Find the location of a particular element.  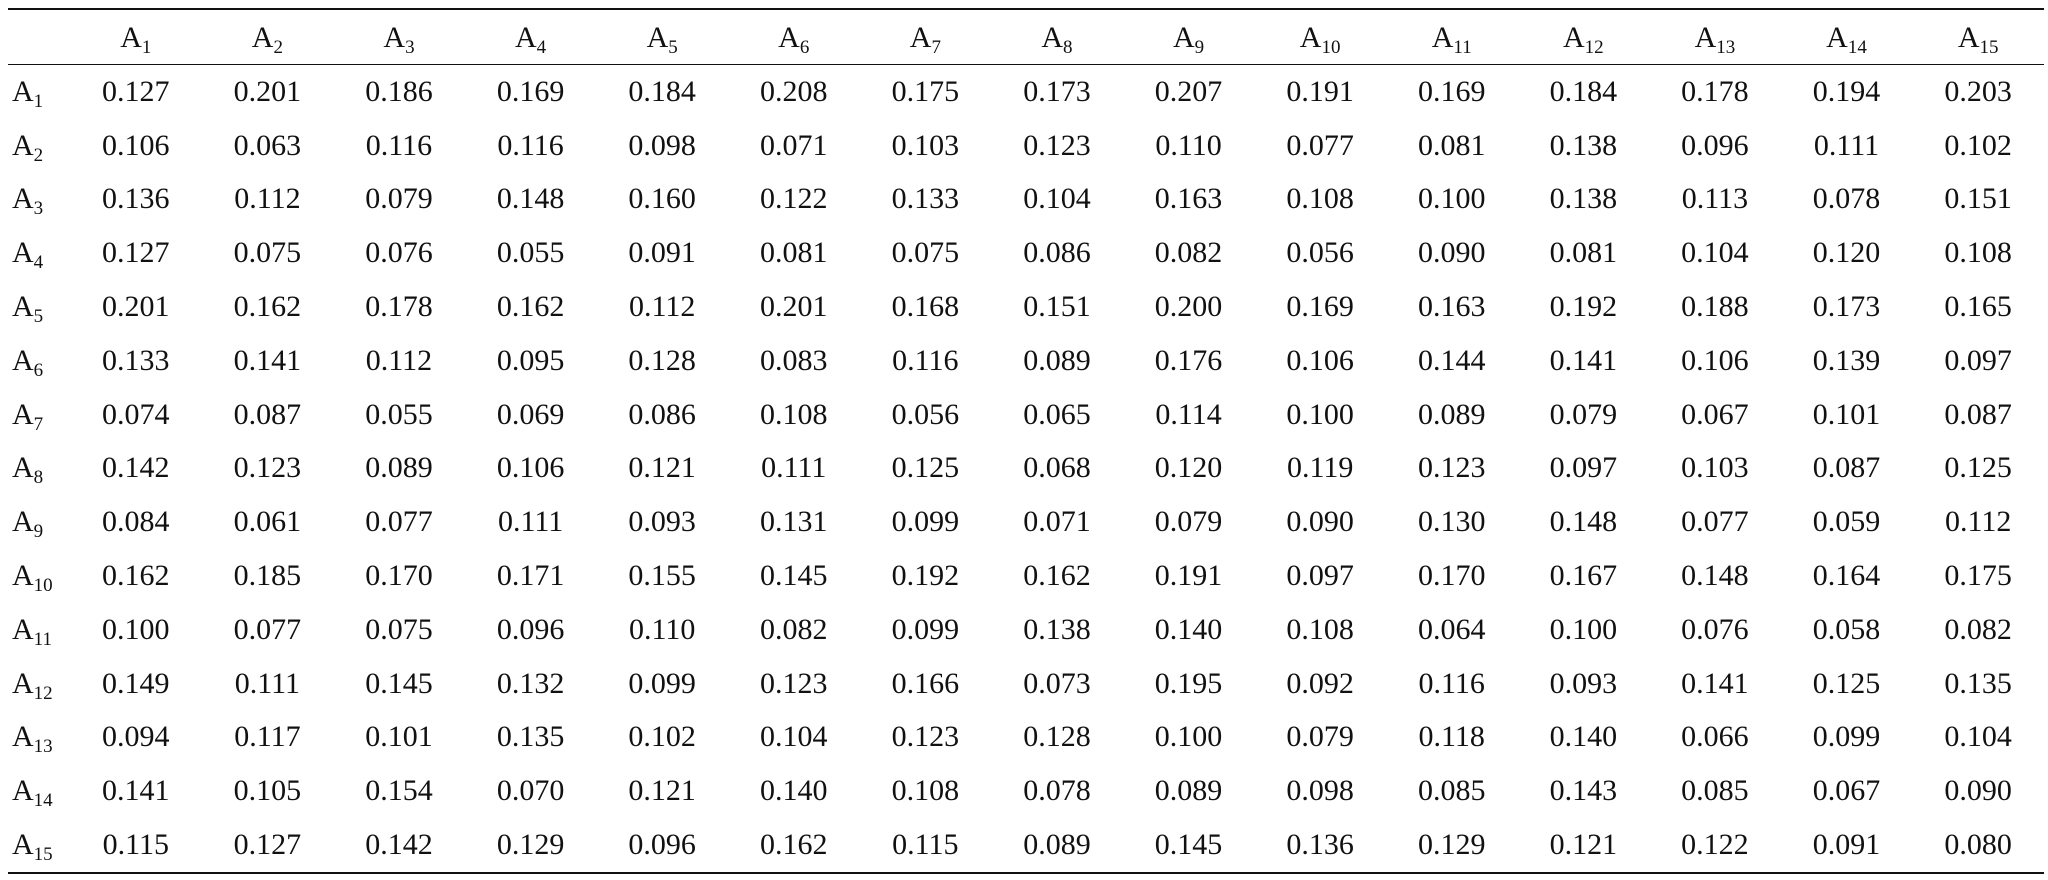

table-cell: 0.111 is located at coordinates (530, 522).